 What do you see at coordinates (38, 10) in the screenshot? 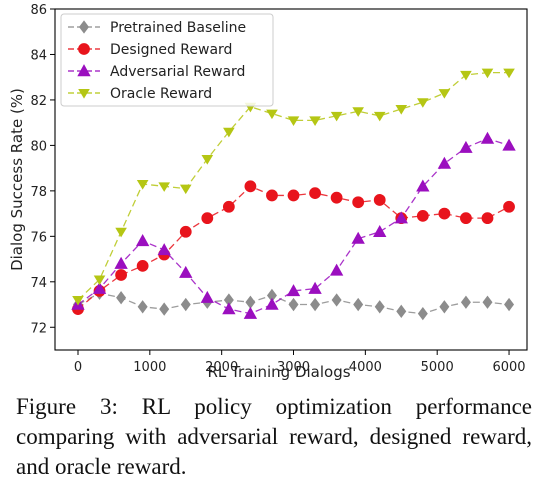
I see `y-tick-label: 86` at bounding box center [38, 10].